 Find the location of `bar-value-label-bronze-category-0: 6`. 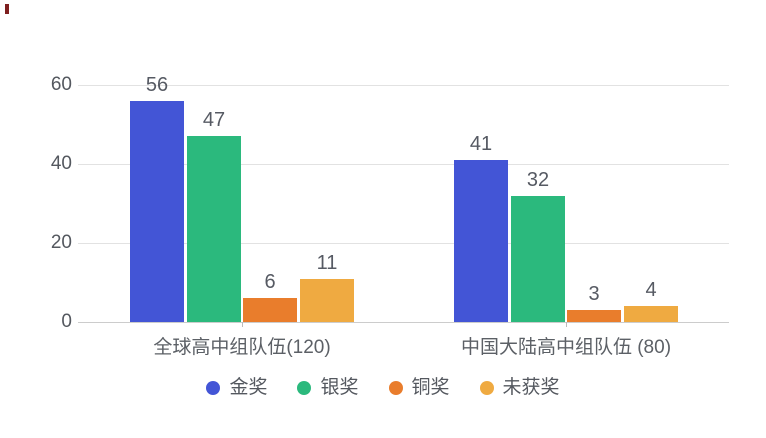

bar-value-label-bronze-category-0: 6 is located at coordinates (270, 282).